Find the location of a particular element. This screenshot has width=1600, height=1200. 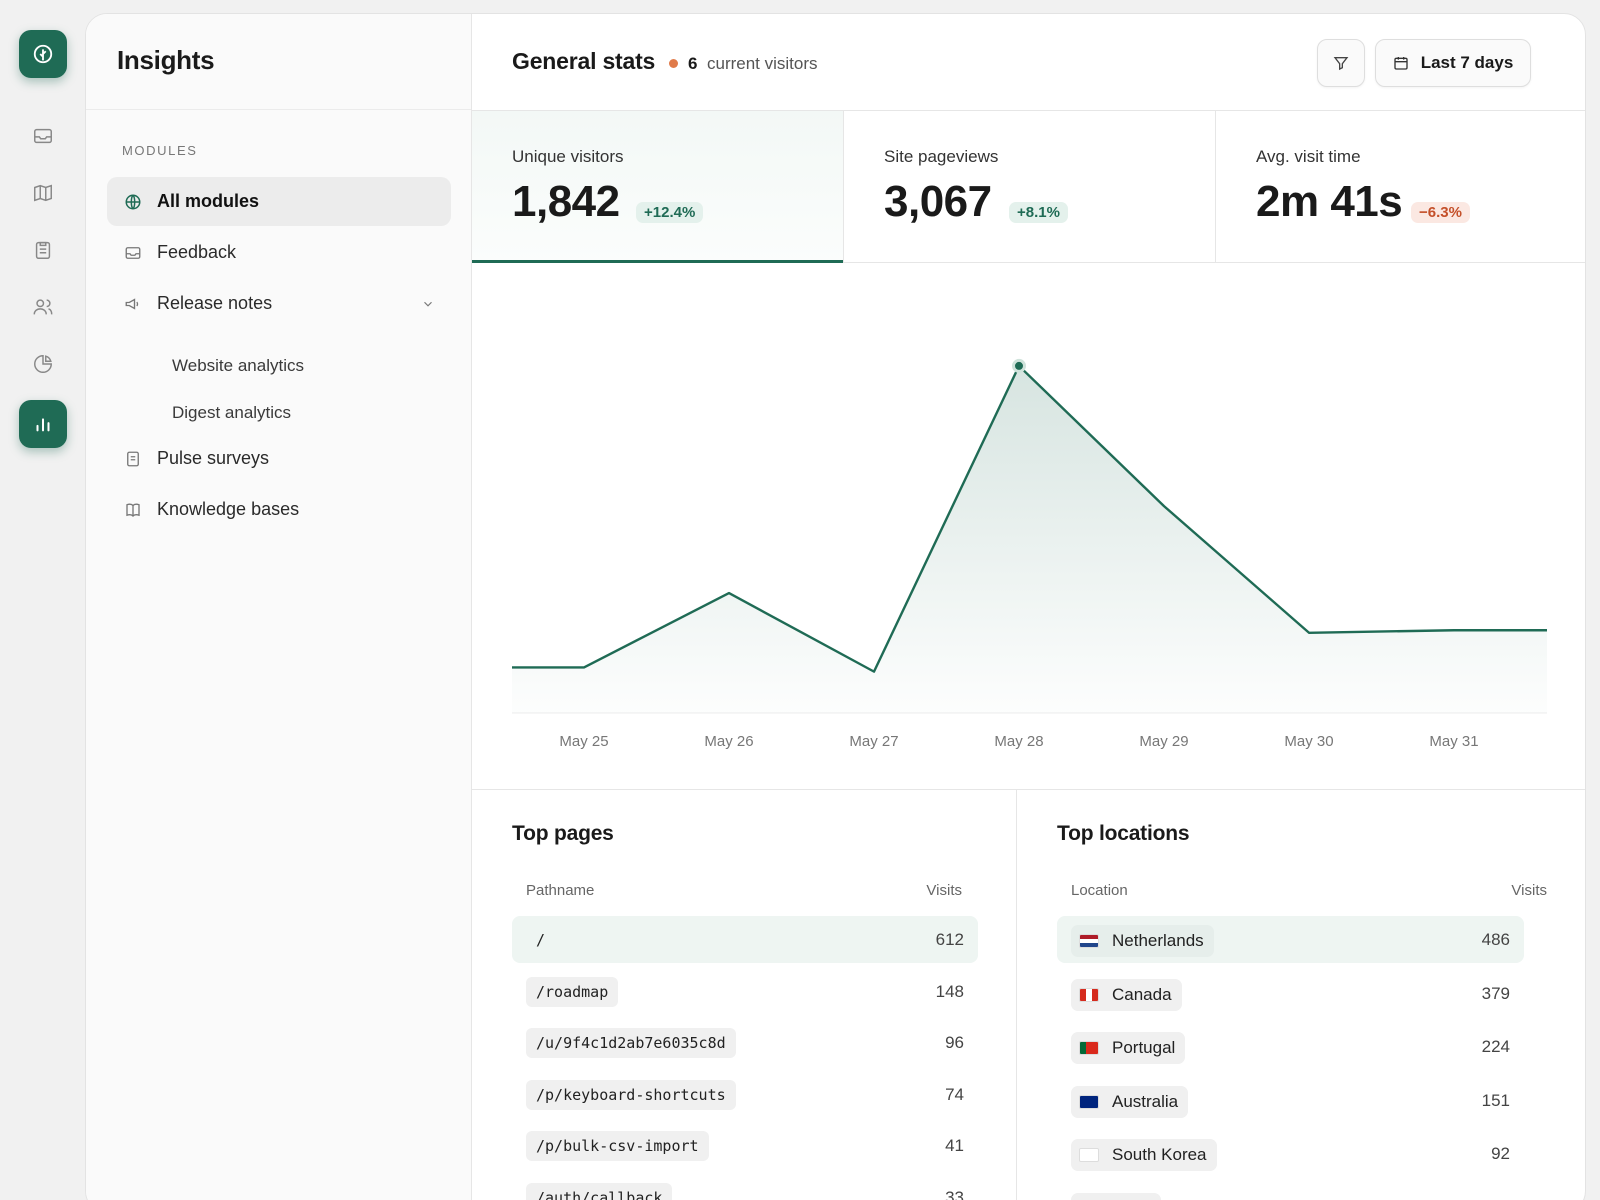

table-row: /u/9f4c1d2ab7e6035c8d 96 is located at coordinates (745, 1042).